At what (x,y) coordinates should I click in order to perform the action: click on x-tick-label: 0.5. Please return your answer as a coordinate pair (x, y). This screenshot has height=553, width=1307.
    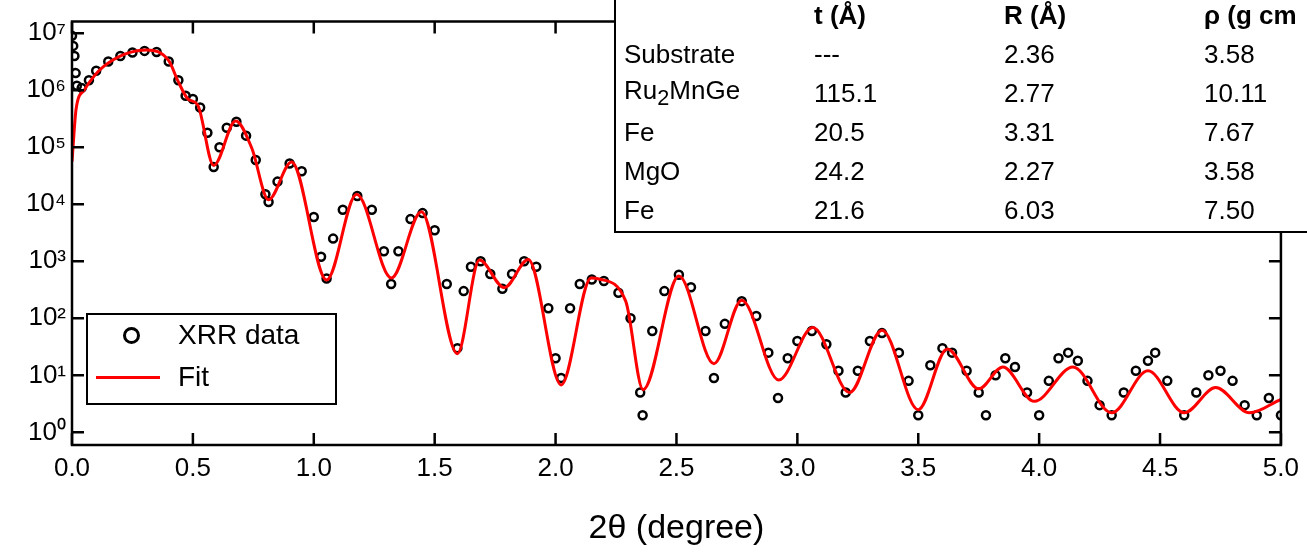
    Looking at the image, I should click on (192, 466).